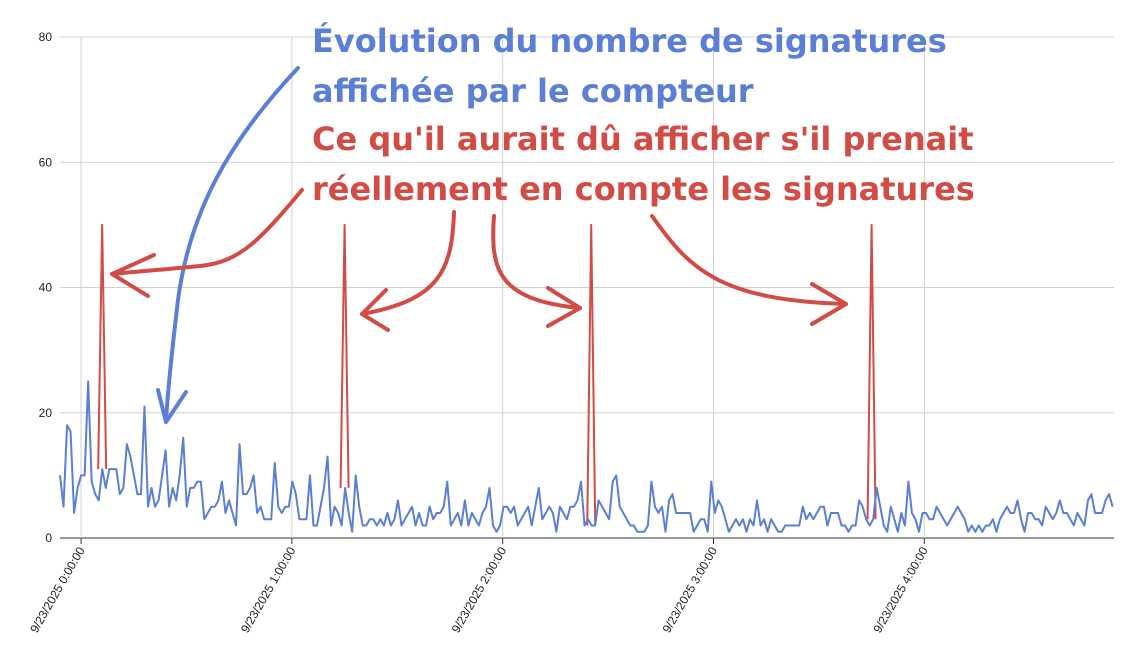 This screenshot has width=1144, height=664. What do you see at coordinates (690, 589) in the screenshot?
I see `x-tick-label: 9/23/2025 3:00:00` at bounding box center [690, 589].